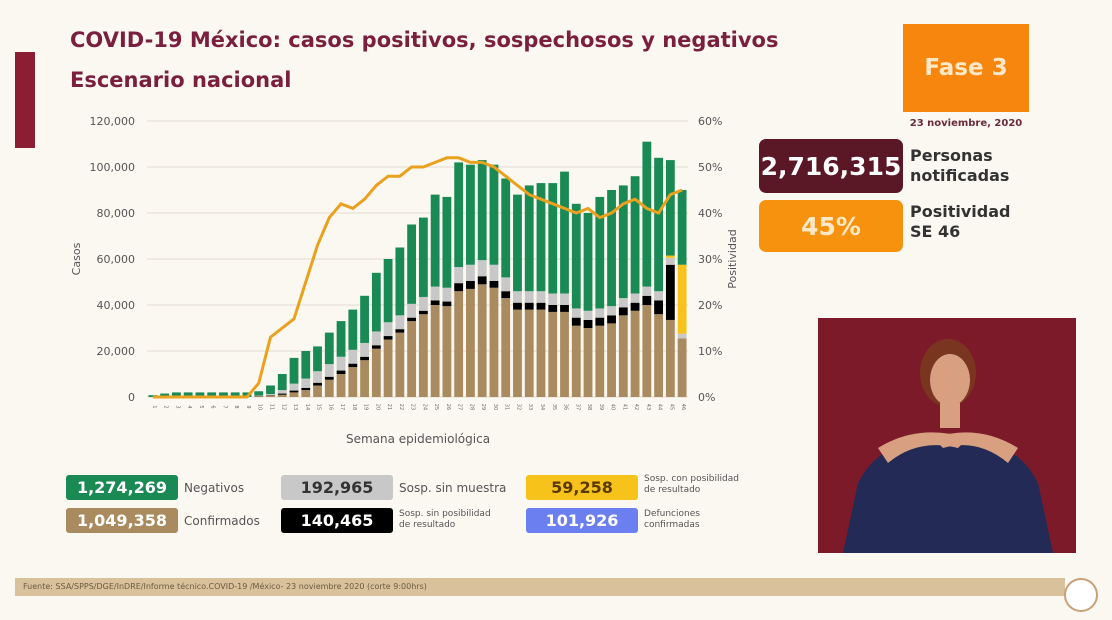 The image size is (1112, 620). What do you see at coordinates (424, 407) in the screenshot?
I see `x-tick-label: 24` at bounding box center [424, 407].